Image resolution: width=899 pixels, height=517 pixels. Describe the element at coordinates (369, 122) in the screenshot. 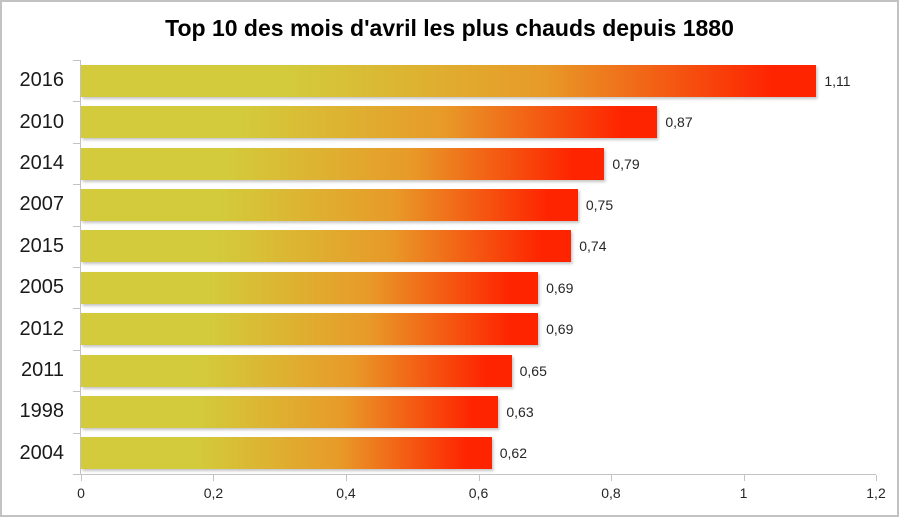

I see `bar-2010` at that location.